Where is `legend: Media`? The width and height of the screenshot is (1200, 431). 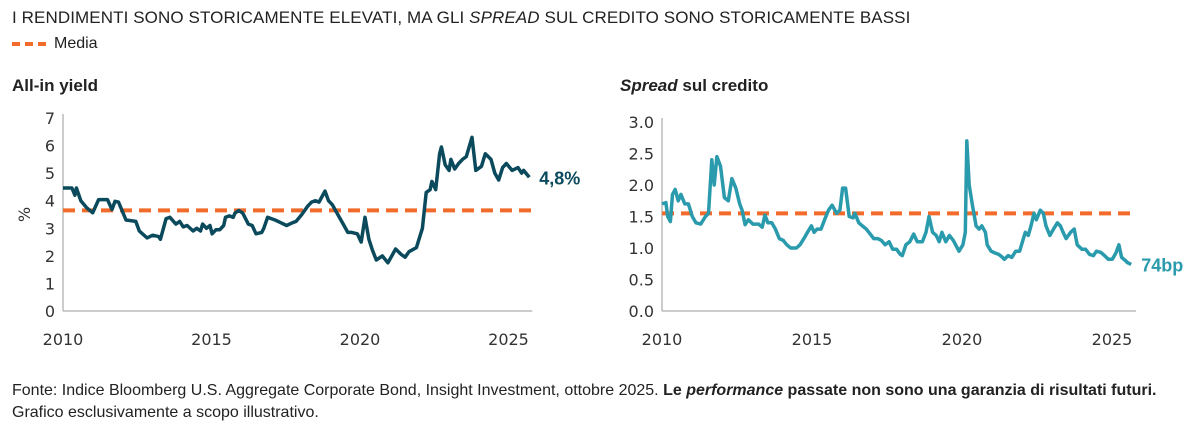
legend: Media is located at coordinates (55, 44).